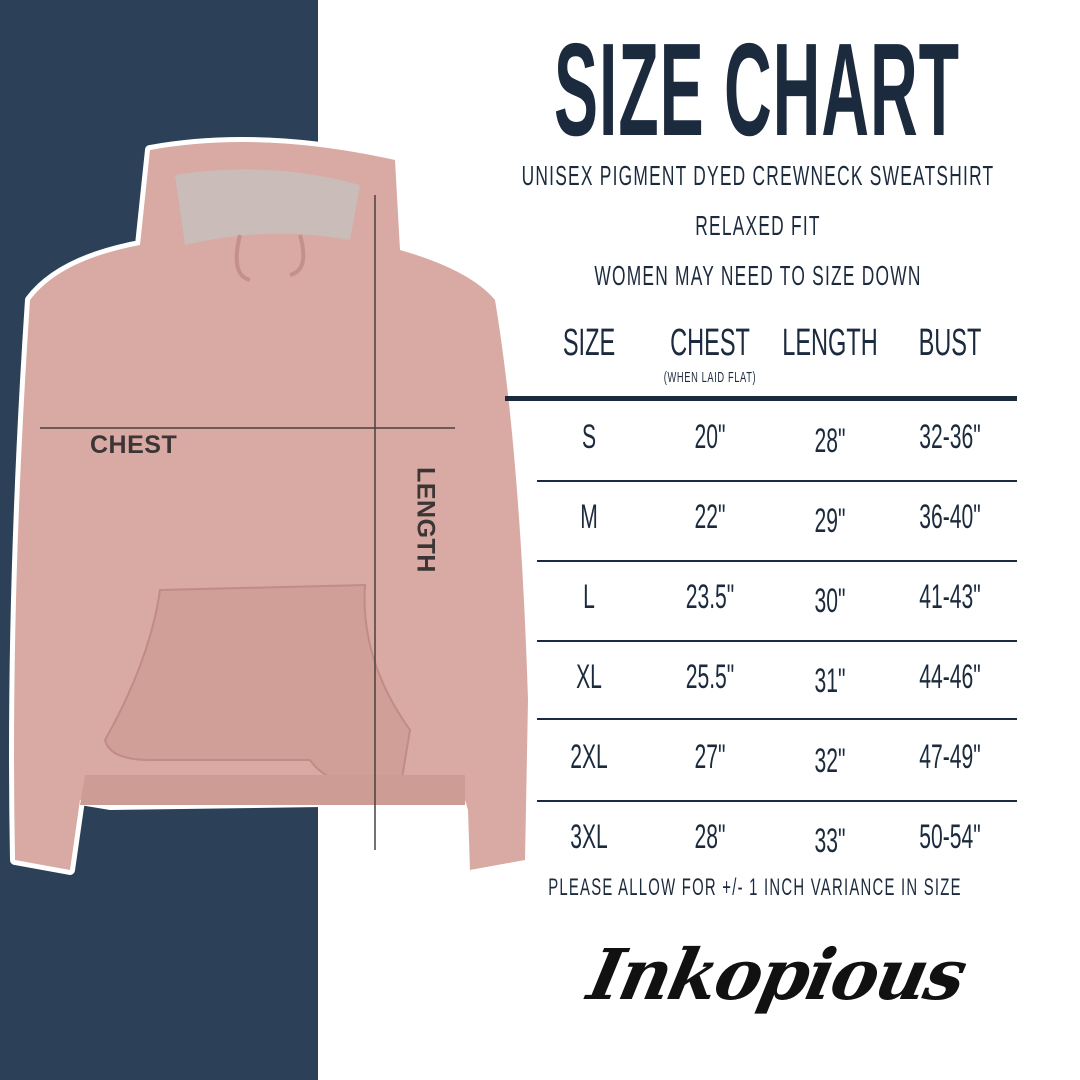  Describe the element at coordinates (950, 757) in the screenshot. I see `cell-bust: 47-49"` at that location.